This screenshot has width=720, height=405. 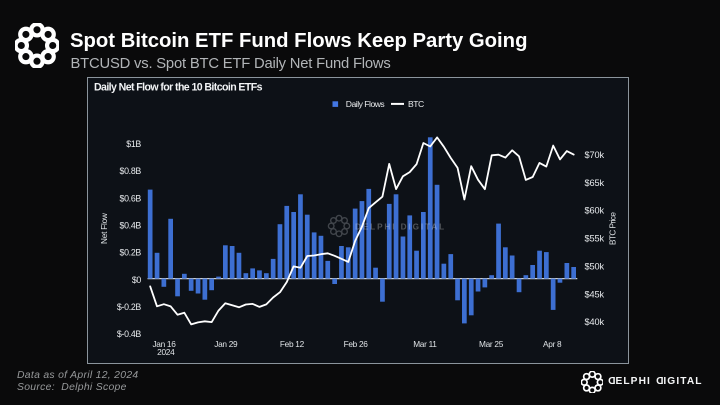 What do you see at coordinates (425, 344) in the screenshot?
I see `svg-text: Mar 11` at bounding box center [425, 344].